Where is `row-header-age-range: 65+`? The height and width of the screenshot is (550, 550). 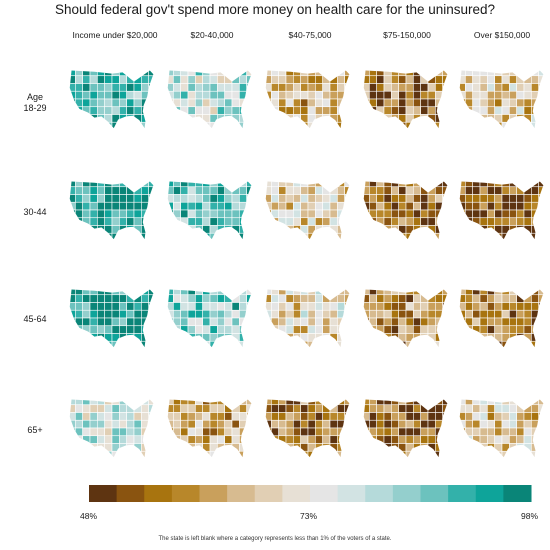 row-header-age-range: 65+ is located at coordinates (35, 430).